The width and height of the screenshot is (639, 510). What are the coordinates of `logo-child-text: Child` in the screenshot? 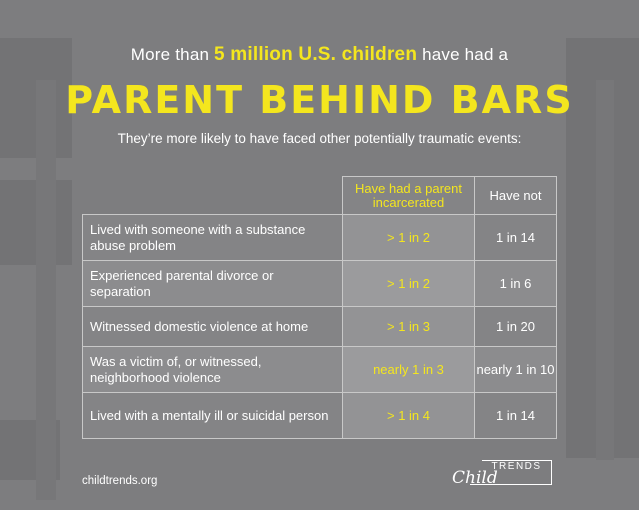 It's located at (475, 478).